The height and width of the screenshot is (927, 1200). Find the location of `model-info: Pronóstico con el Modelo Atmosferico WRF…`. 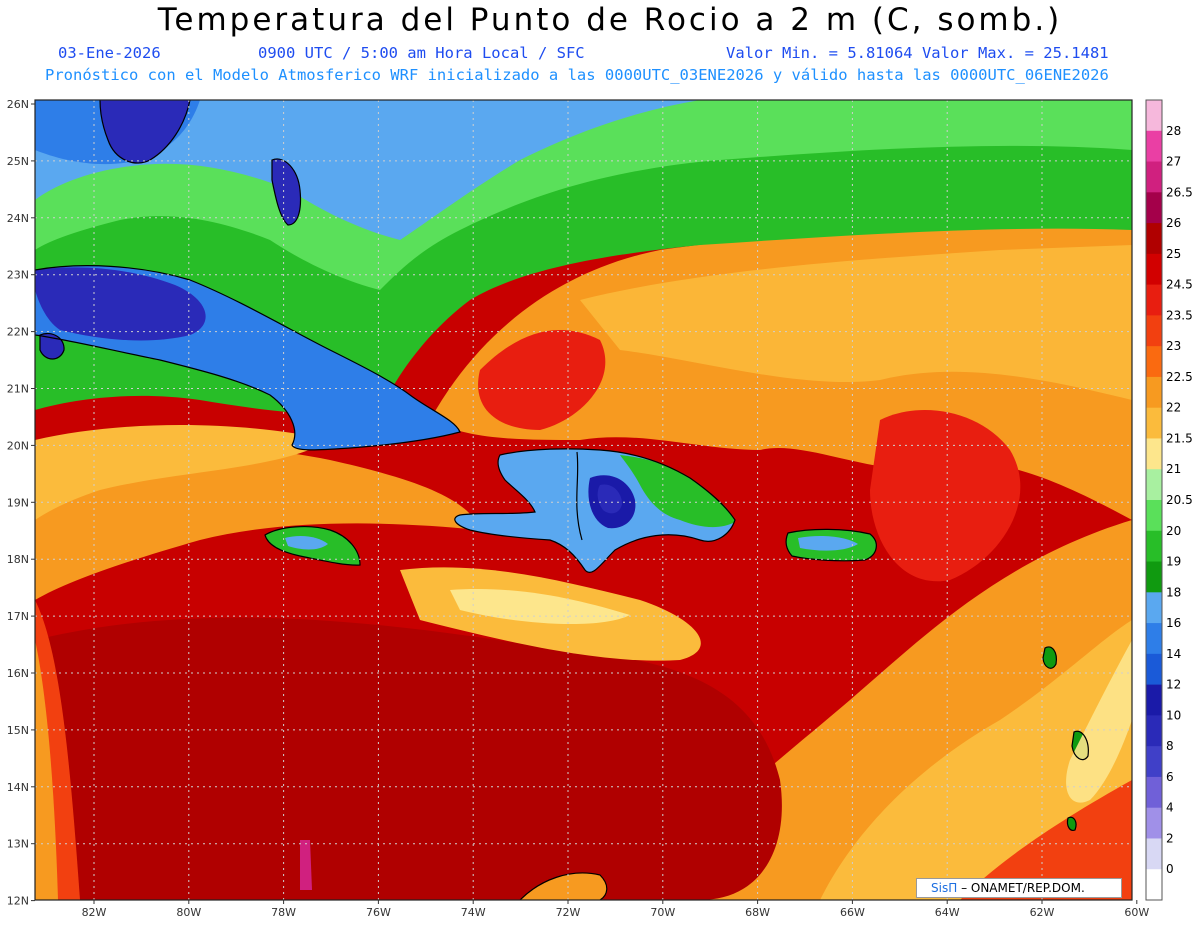

model-info: Pronóstico con el Modelo Atmosferico WRF… is located at coordinates (577, 75).